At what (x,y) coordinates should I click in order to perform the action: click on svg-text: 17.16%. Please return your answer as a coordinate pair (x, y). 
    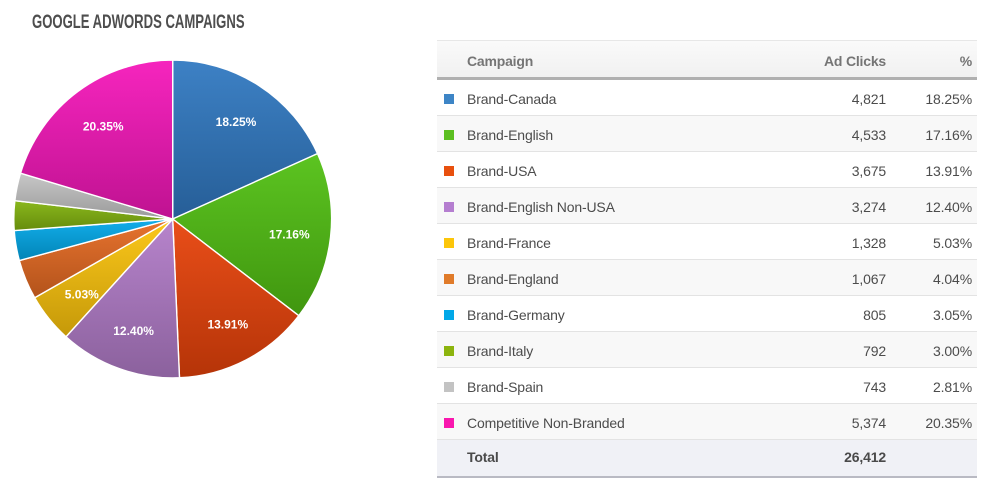
    Looking at the image, I should click on (289, 234).